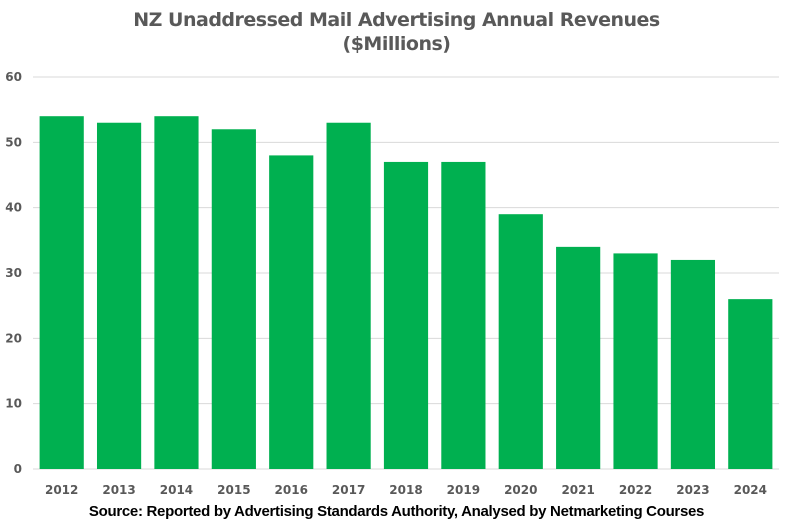 The image size is (793, 529). What do you see at coordinates (635, 490) in the screenshot?
I see `x-tick-label: 2022` at bounding box center [635, 490].